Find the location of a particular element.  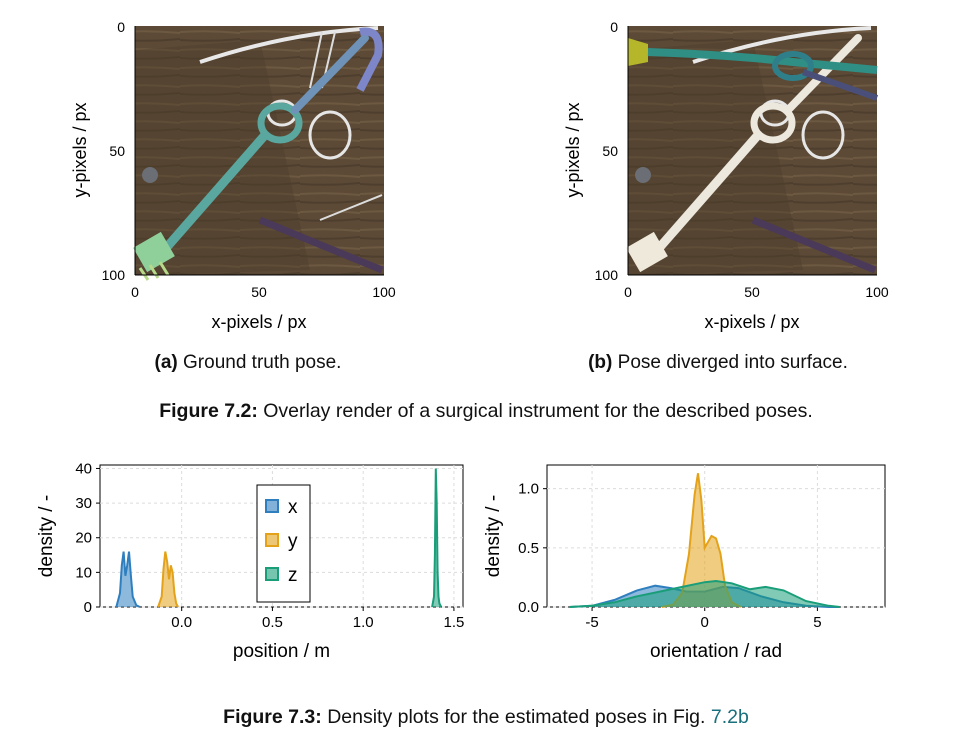

y-tick-label: 10 is located at coordinates (83, 572).